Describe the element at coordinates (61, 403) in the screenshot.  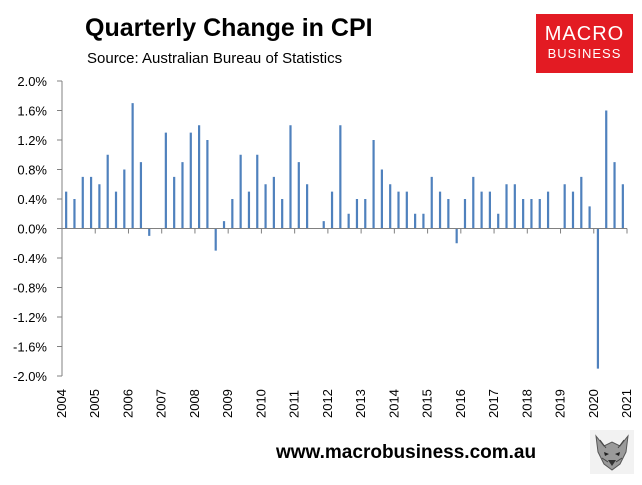
I see `x-tick-label: 2004` at that location.